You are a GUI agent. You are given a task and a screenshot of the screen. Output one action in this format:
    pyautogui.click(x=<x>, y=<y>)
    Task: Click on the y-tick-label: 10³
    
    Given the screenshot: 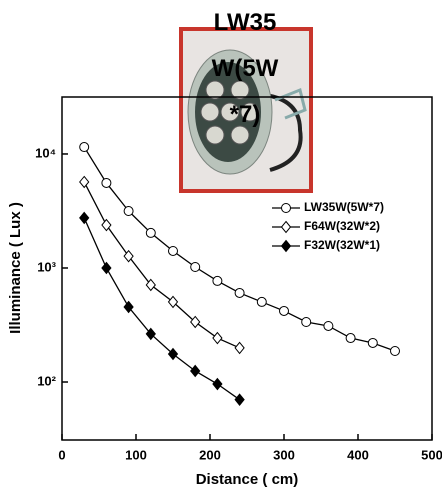 What is the action you would take?
    pyautogui.click(x=46, y=266)
    